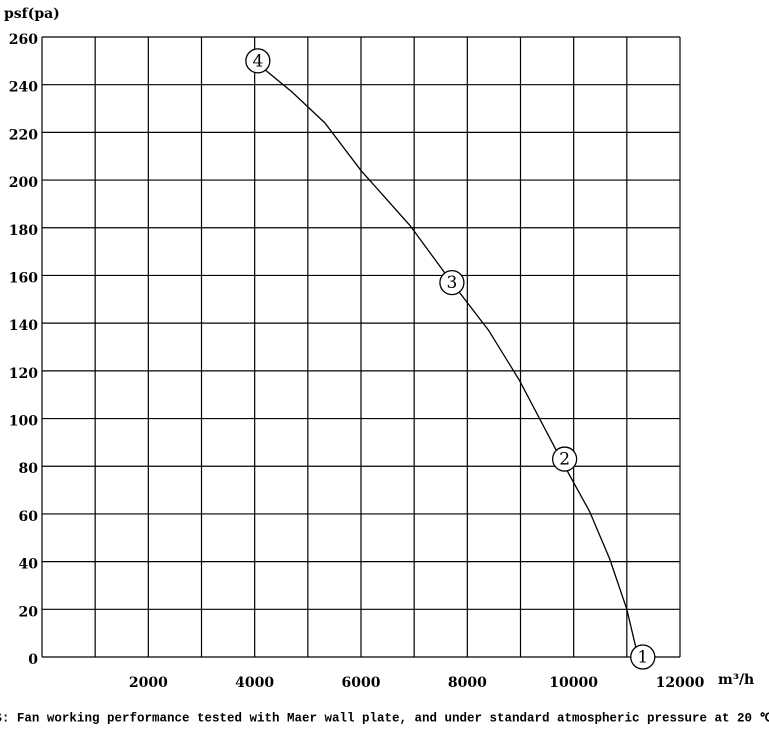  I want to click on x-tick-label: 8000, so click(467, 683).